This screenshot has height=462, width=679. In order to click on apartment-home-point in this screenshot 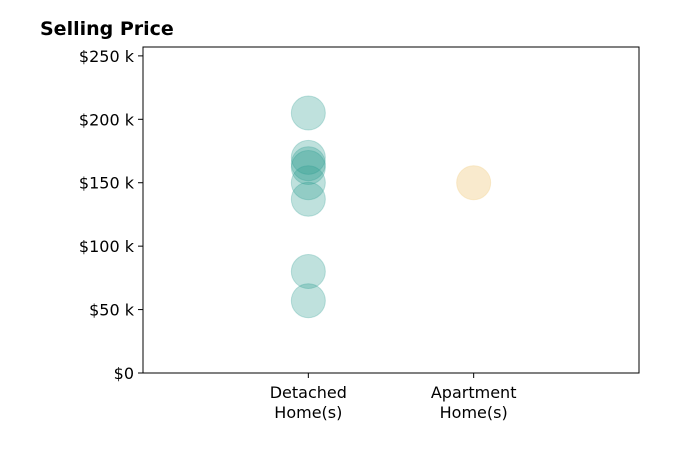, I will do `click(474, 183)`.